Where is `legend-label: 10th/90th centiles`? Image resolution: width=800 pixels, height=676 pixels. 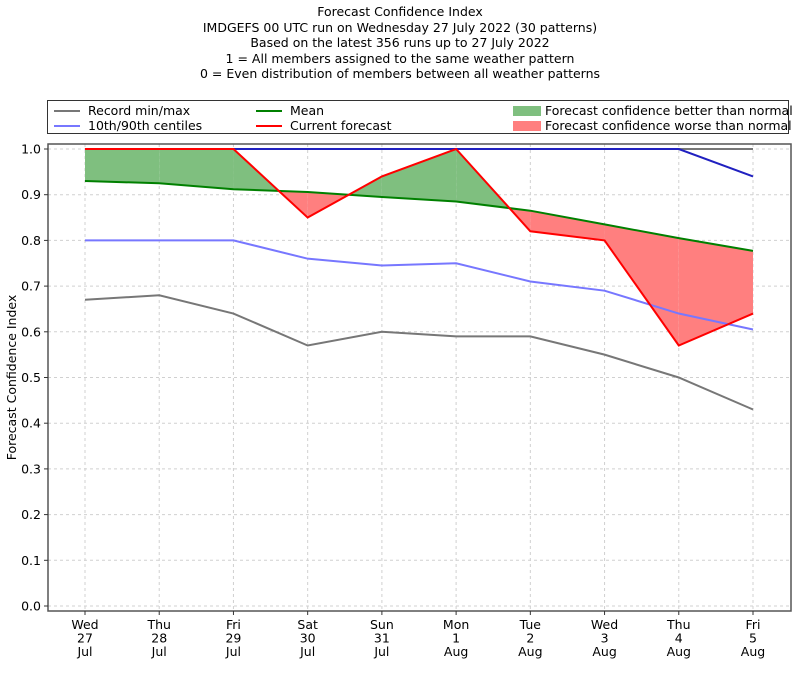
legend-label: 10th/90th centiles is located at coordinates (145, 125).